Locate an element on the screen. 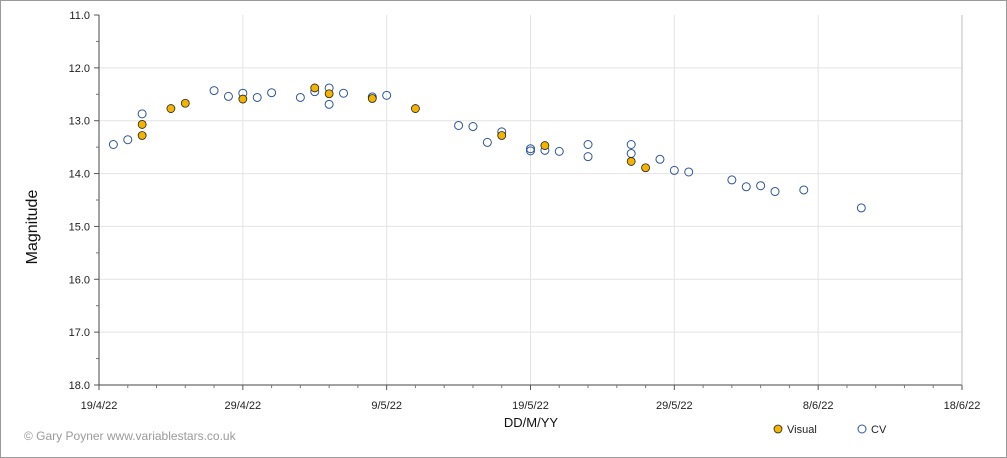 Image resolution: width=1007 pixels, height=458 pixels. x-axis-title: DD/M/YY is located at coordinates (531, 422).